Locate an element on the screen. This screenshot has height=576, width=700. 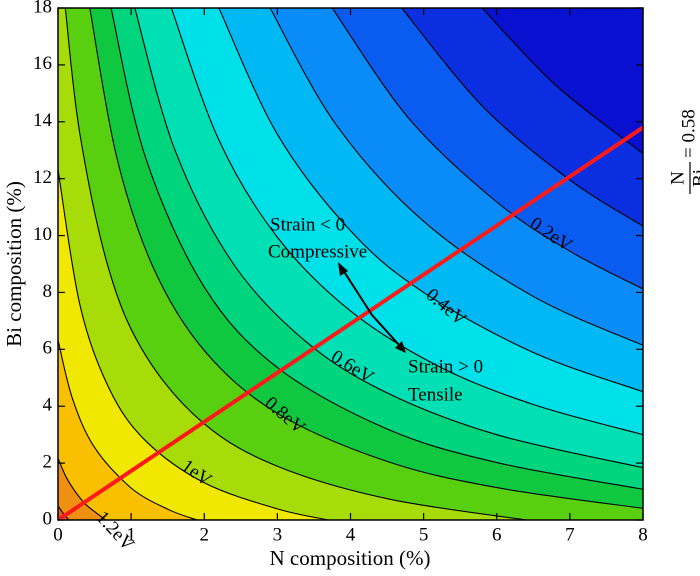
annotation: Strain > 0 is located at coordinates (445, 366).